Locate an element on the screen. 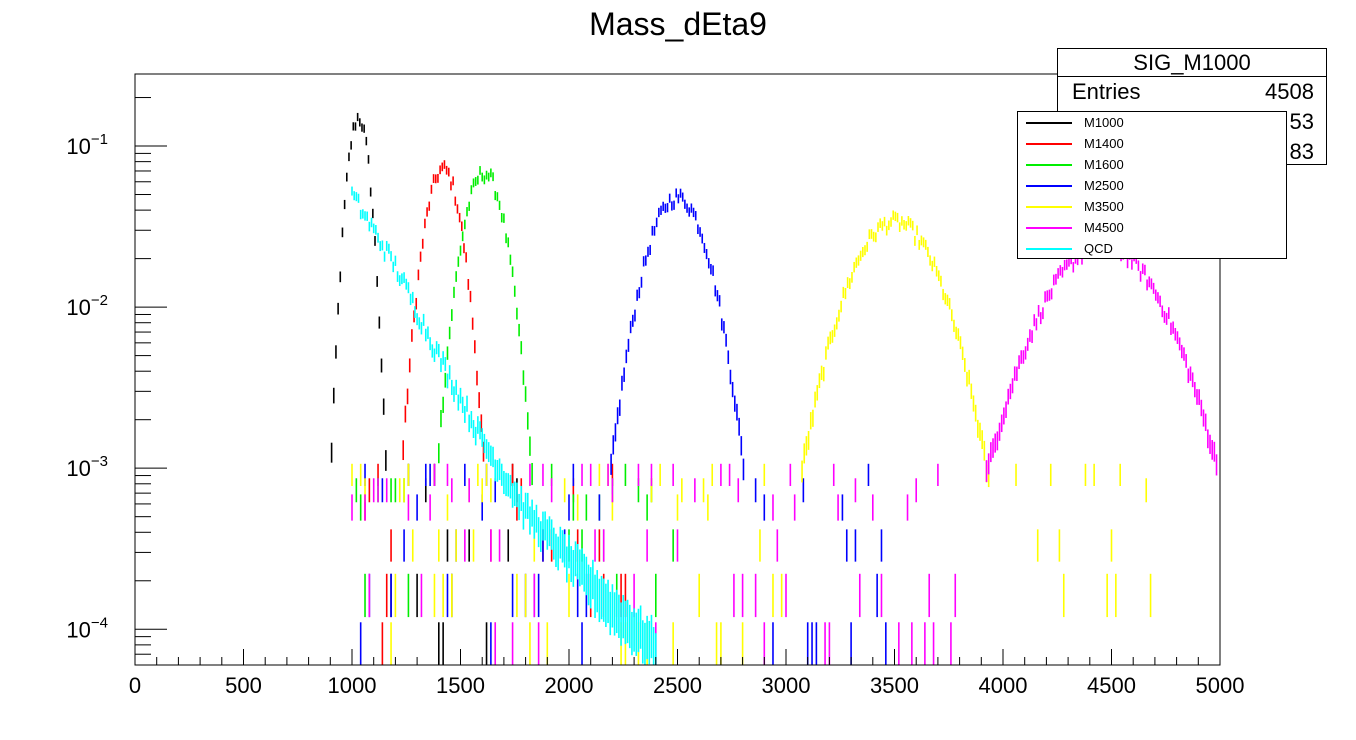  stats-row2-value: 53 is located at coordinates (1301, 121).